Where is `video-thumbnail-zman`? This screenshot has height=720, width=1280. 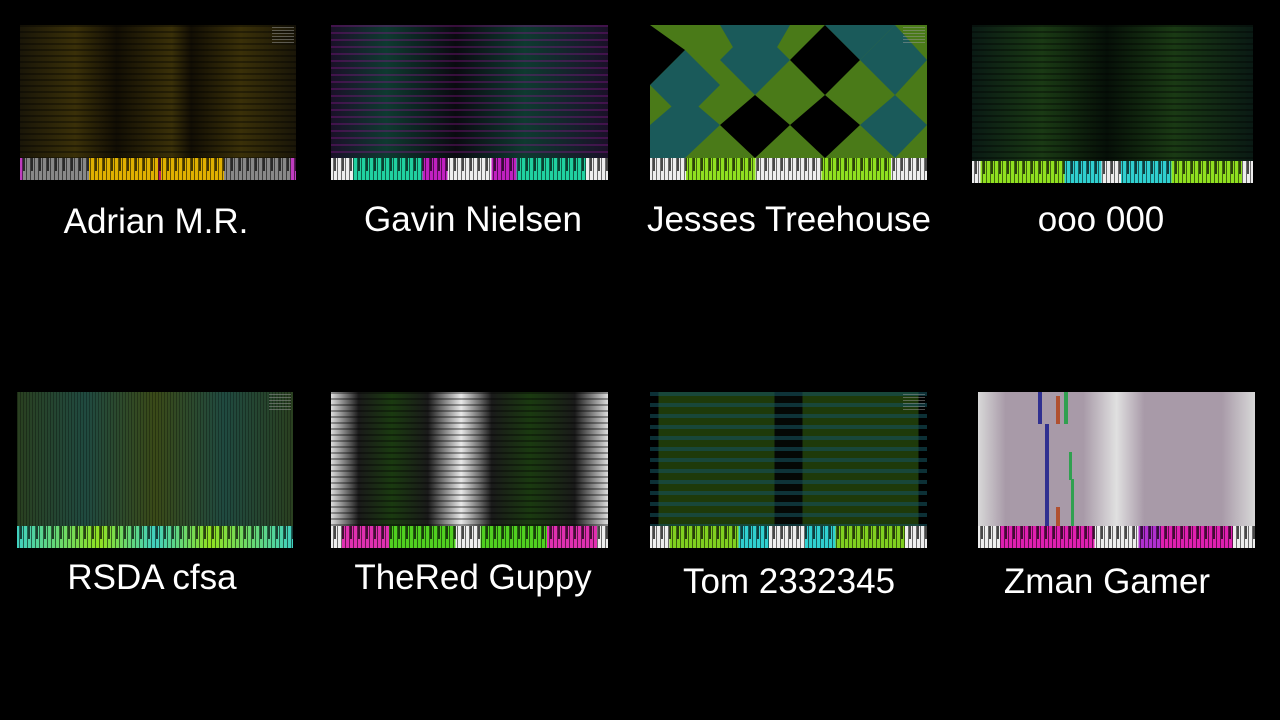
video-thumbnail-zman is located at coordinates (1116, 470).